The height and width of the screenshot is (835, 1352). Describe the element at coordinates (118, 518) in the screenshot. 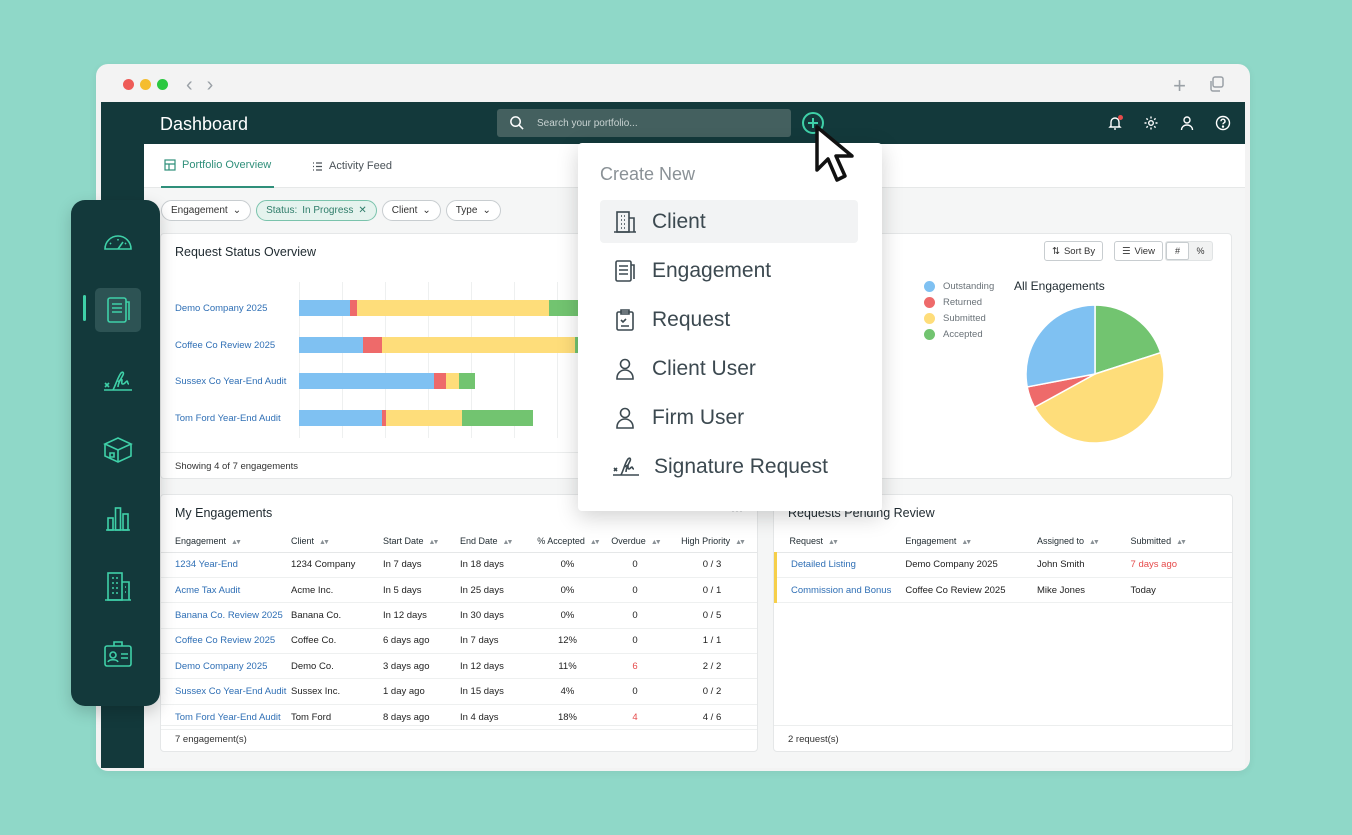

I see `sidebar-item-reports` at that location.